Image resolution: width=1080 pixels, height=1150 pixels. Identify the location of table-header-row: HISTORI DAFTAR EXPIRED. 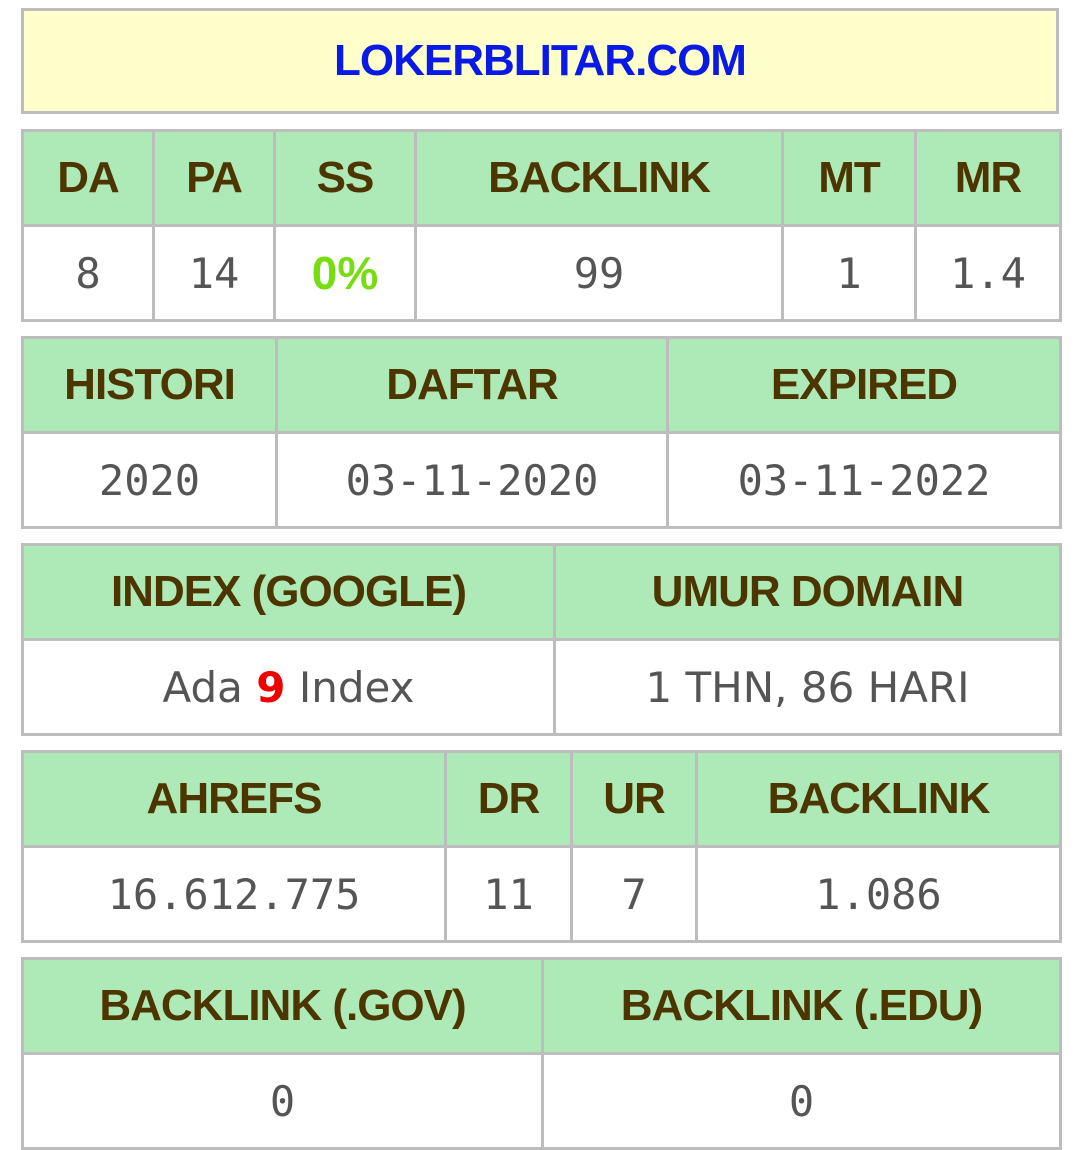
(541, 385).